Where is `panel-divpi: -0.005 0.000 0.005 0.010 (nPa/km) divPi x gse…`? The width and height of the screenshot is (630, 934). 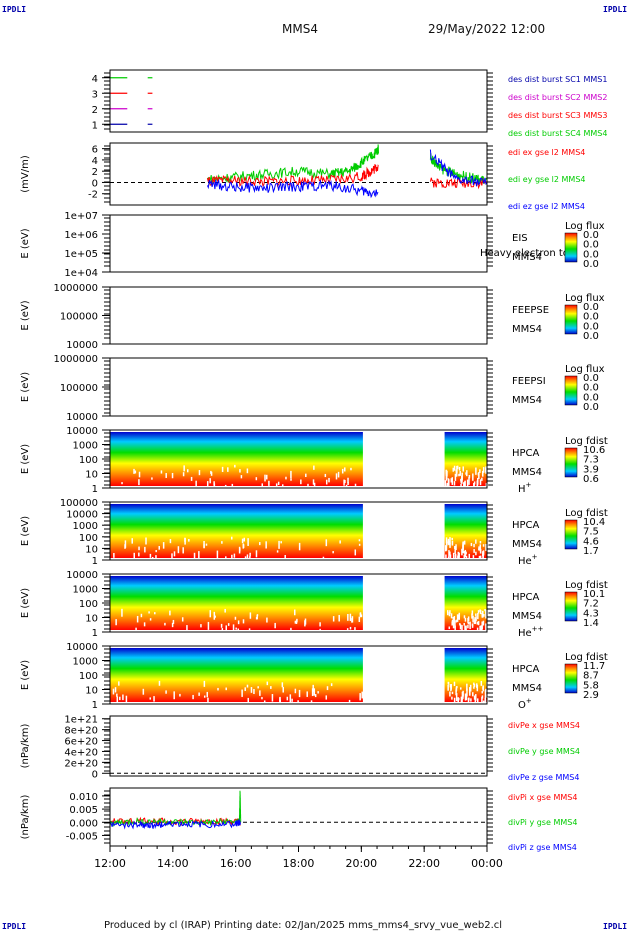 panel-divpi: -0.005 0.000 0.005 0.010 (nPa/km) divPi x gse… is located at coordinates (298, 819).